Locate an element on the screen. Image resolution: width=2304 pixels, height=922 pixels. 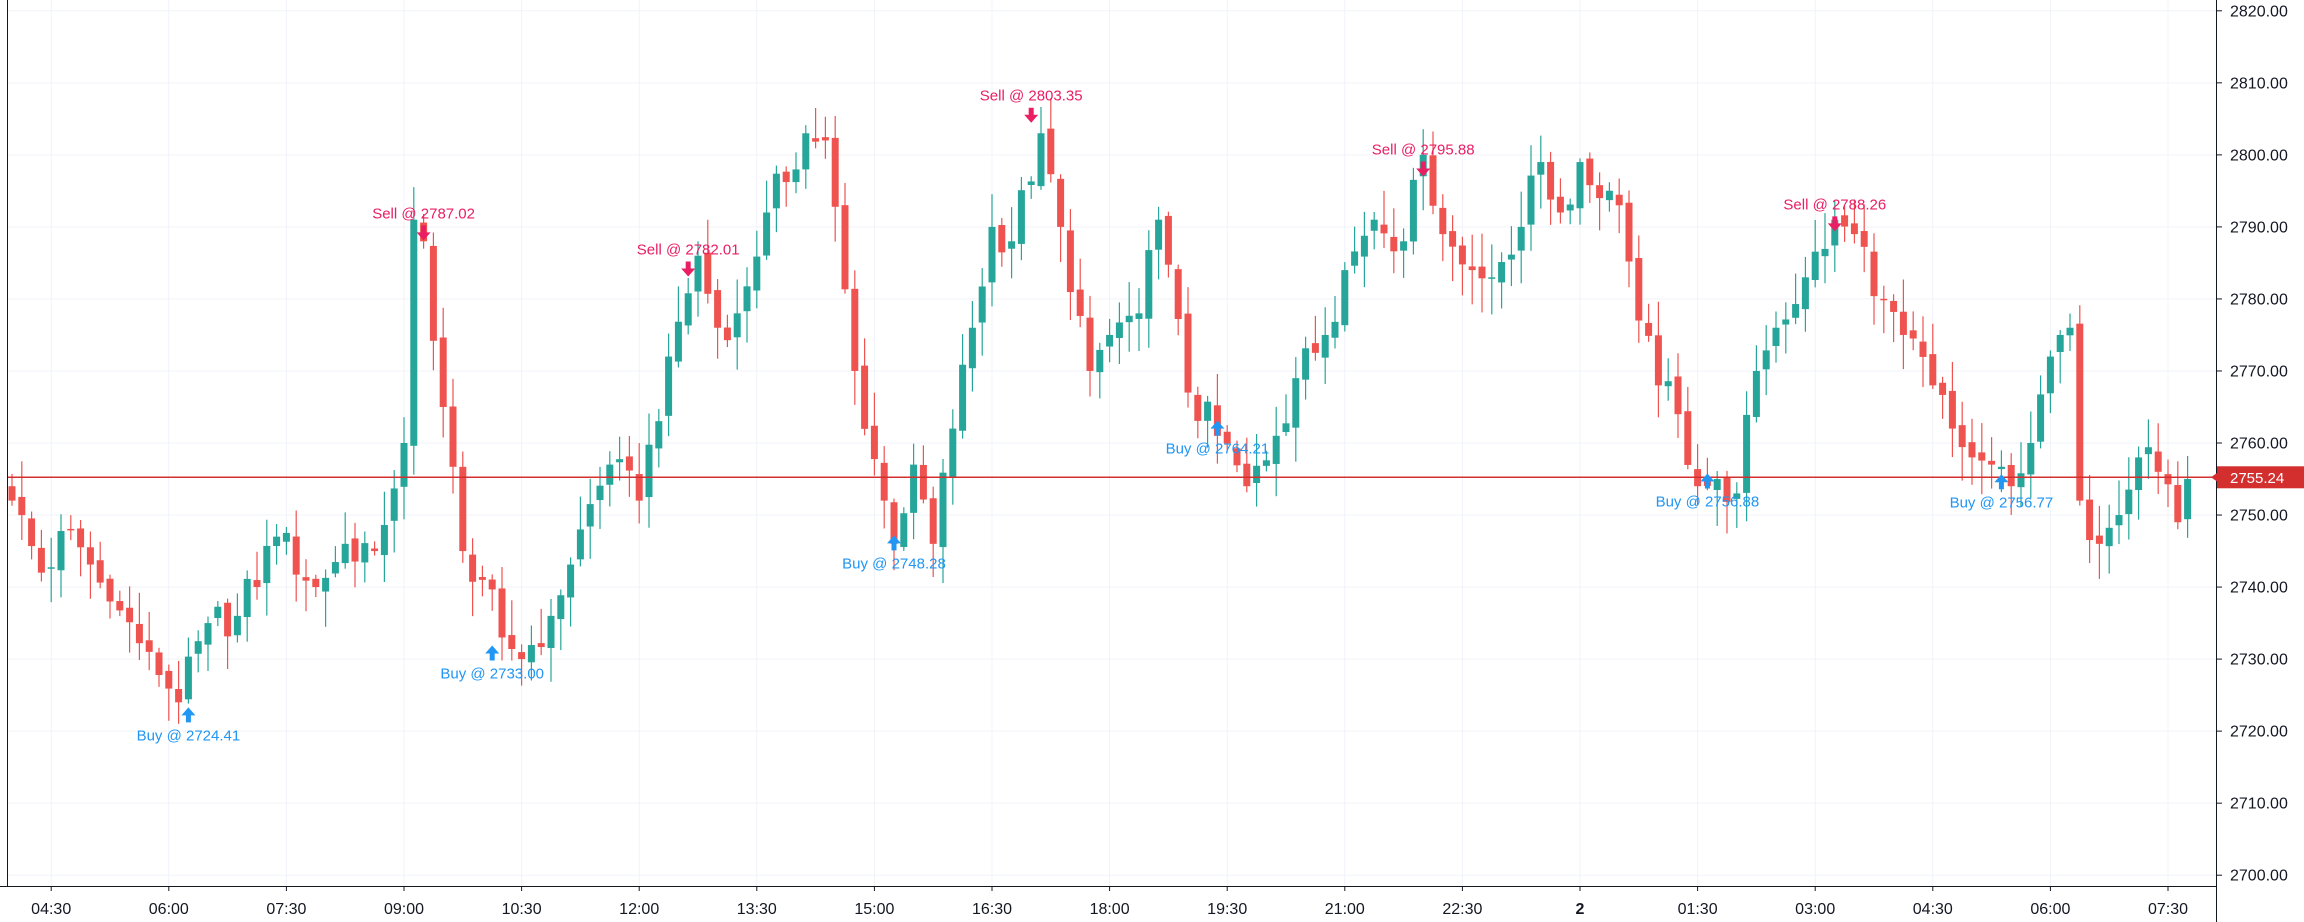
time-tick-label: 13:30 is located at coordinates (757, 909).